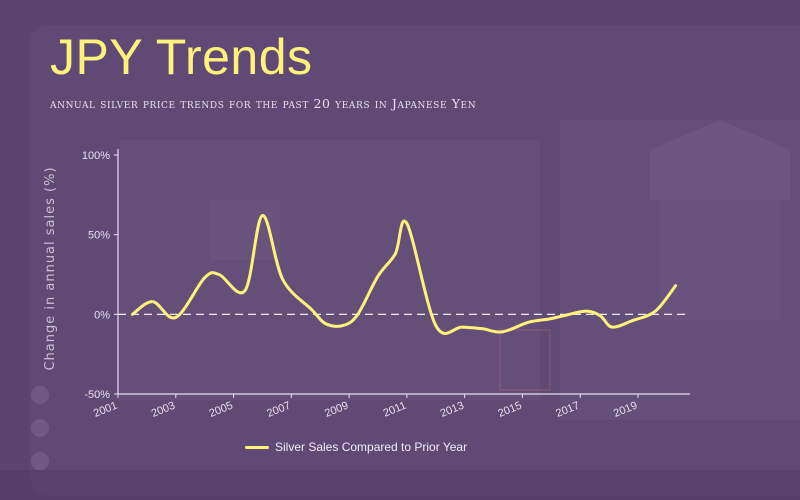  I want to click on chart-legend: Silver Sales Compared to Prior Year, so click(356, 447).